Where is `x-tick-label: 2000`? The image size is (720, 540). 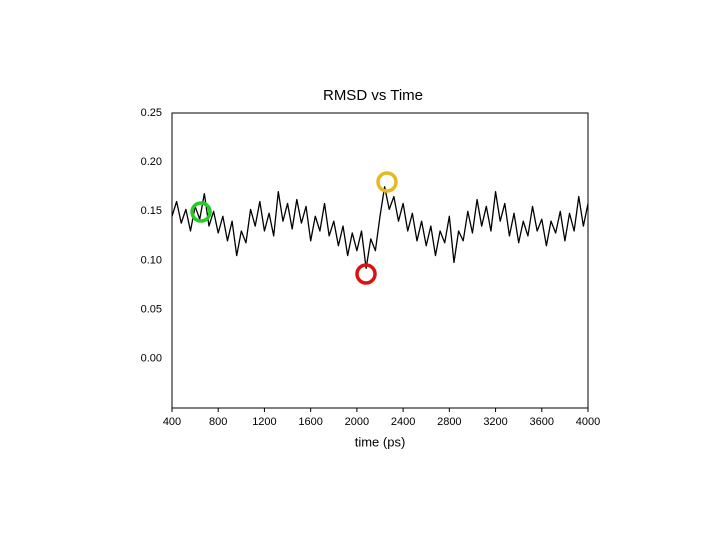
x-tick-label: 2000 is located at coordinates (357, 422).